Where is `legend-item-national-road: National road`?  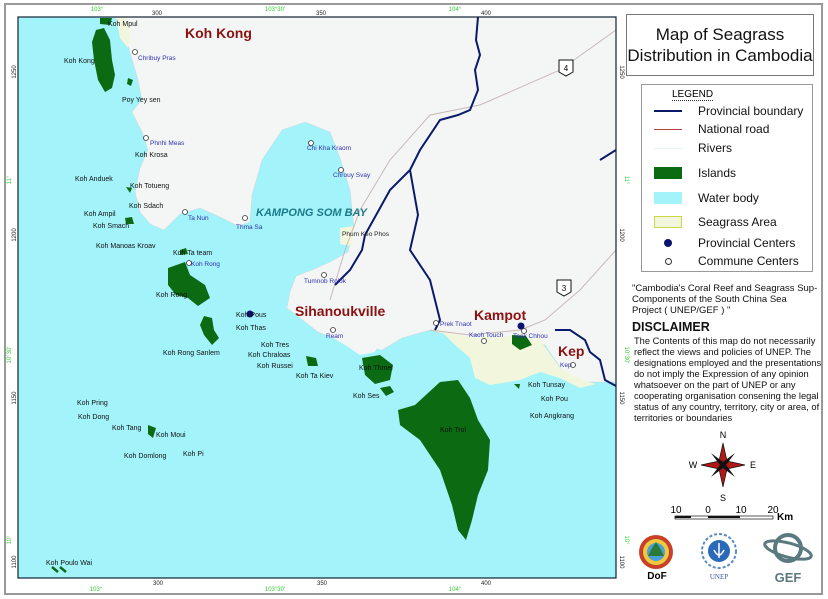 legend-item-national-road: National road is located at coordinates (711, 129).